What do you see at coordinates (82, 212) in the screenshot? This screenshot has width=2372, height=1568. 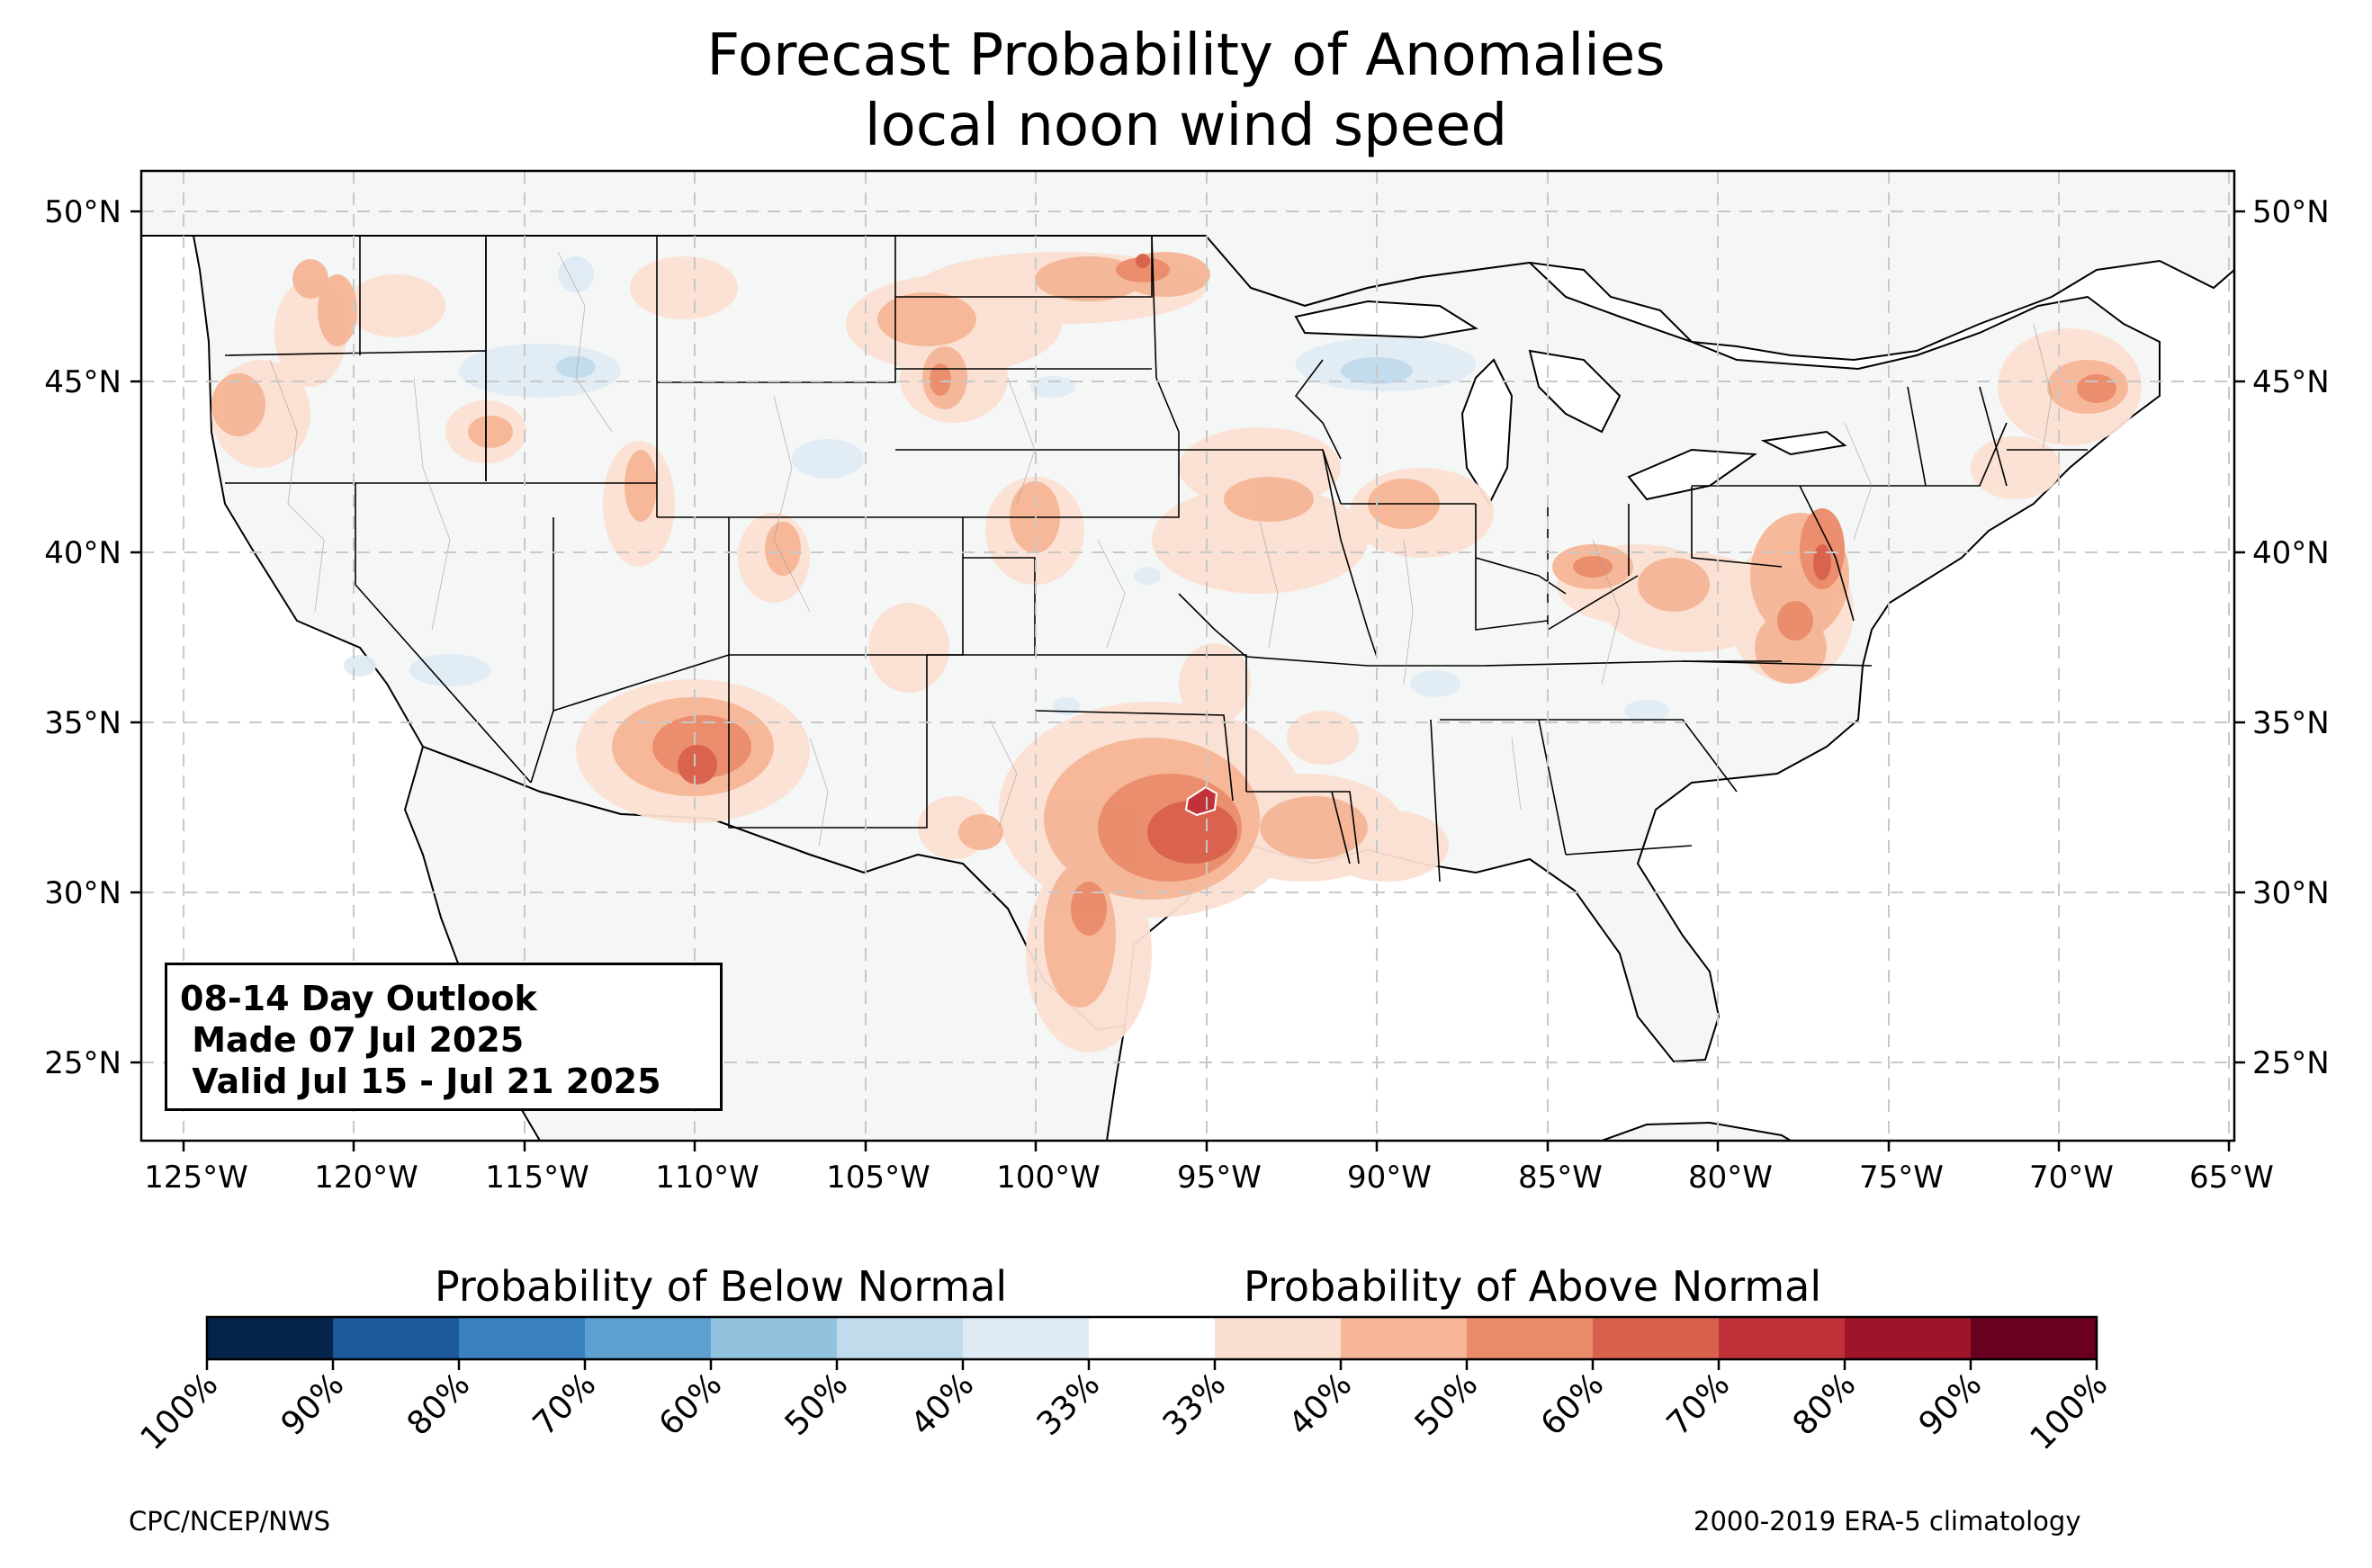 I see `lat-label-left: 50°N` at bounding box center [82, 212].